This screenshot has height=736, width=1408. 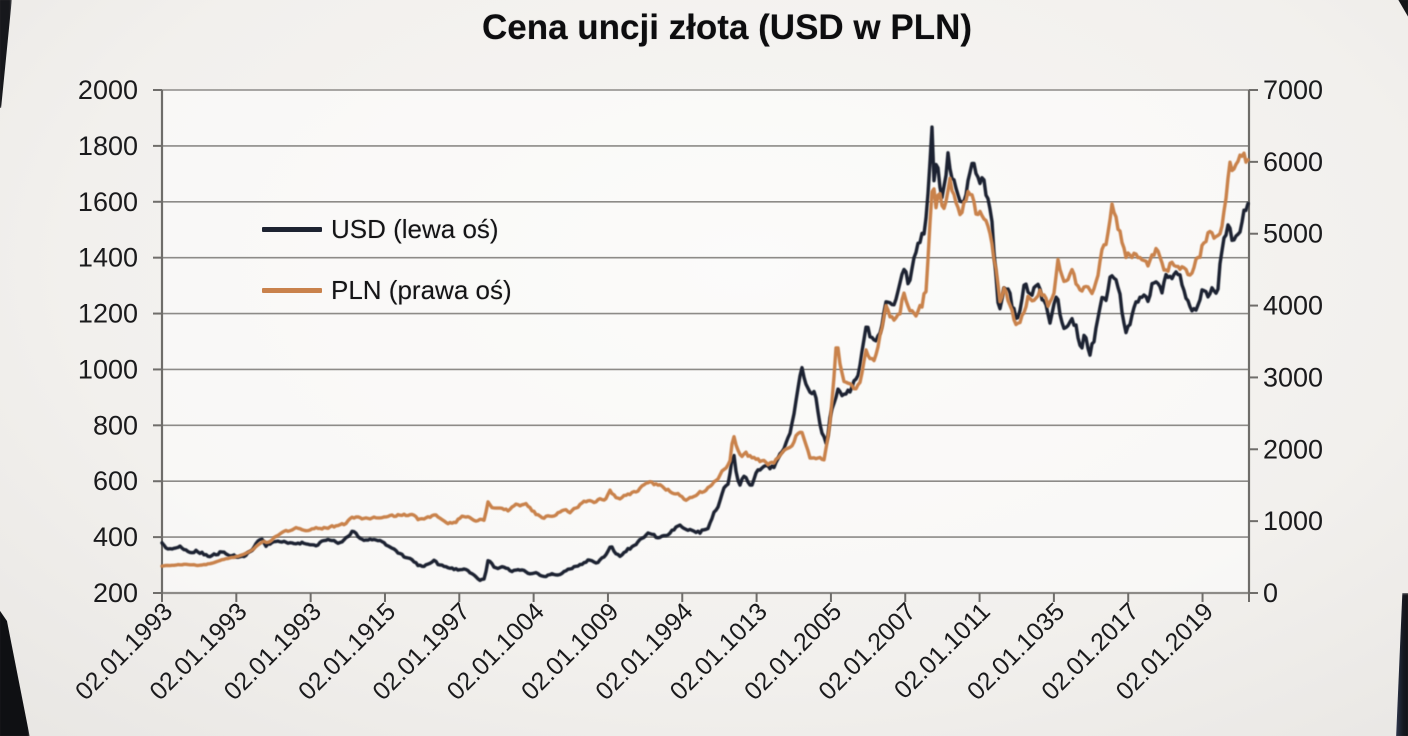 What do you see at coordinates (1293, 234) in the screenshot?
I see `y-axis-right-label: 5000` at bounding box center [1293, 234].